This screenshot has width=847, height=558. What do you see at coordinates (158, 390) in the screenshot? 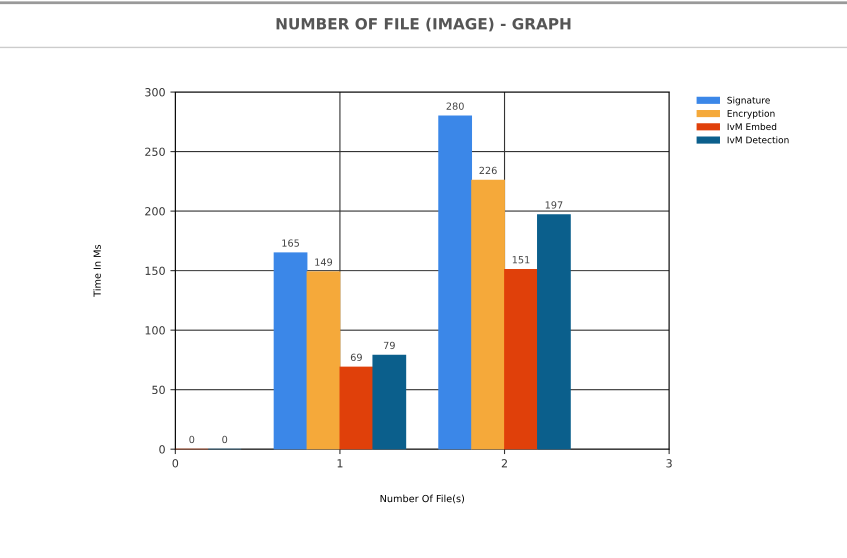
I see `y-tick-label: 50` at bounding box center [158, 390].